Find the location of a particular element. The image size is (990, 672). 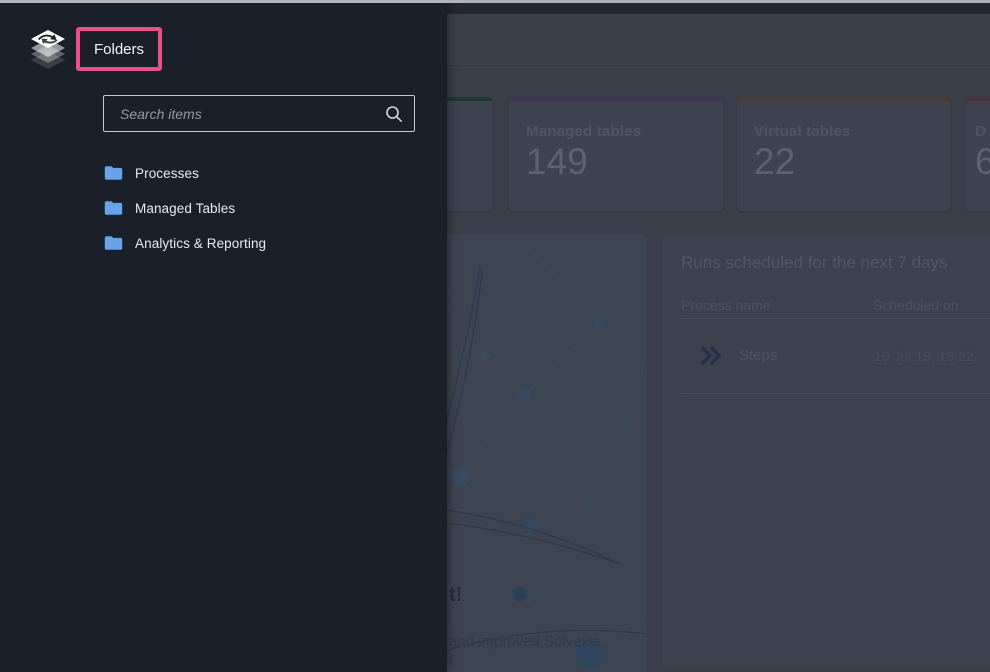

stat-card-virtual-tables: Virtual tables 22 is located at coordinates (843, 154).